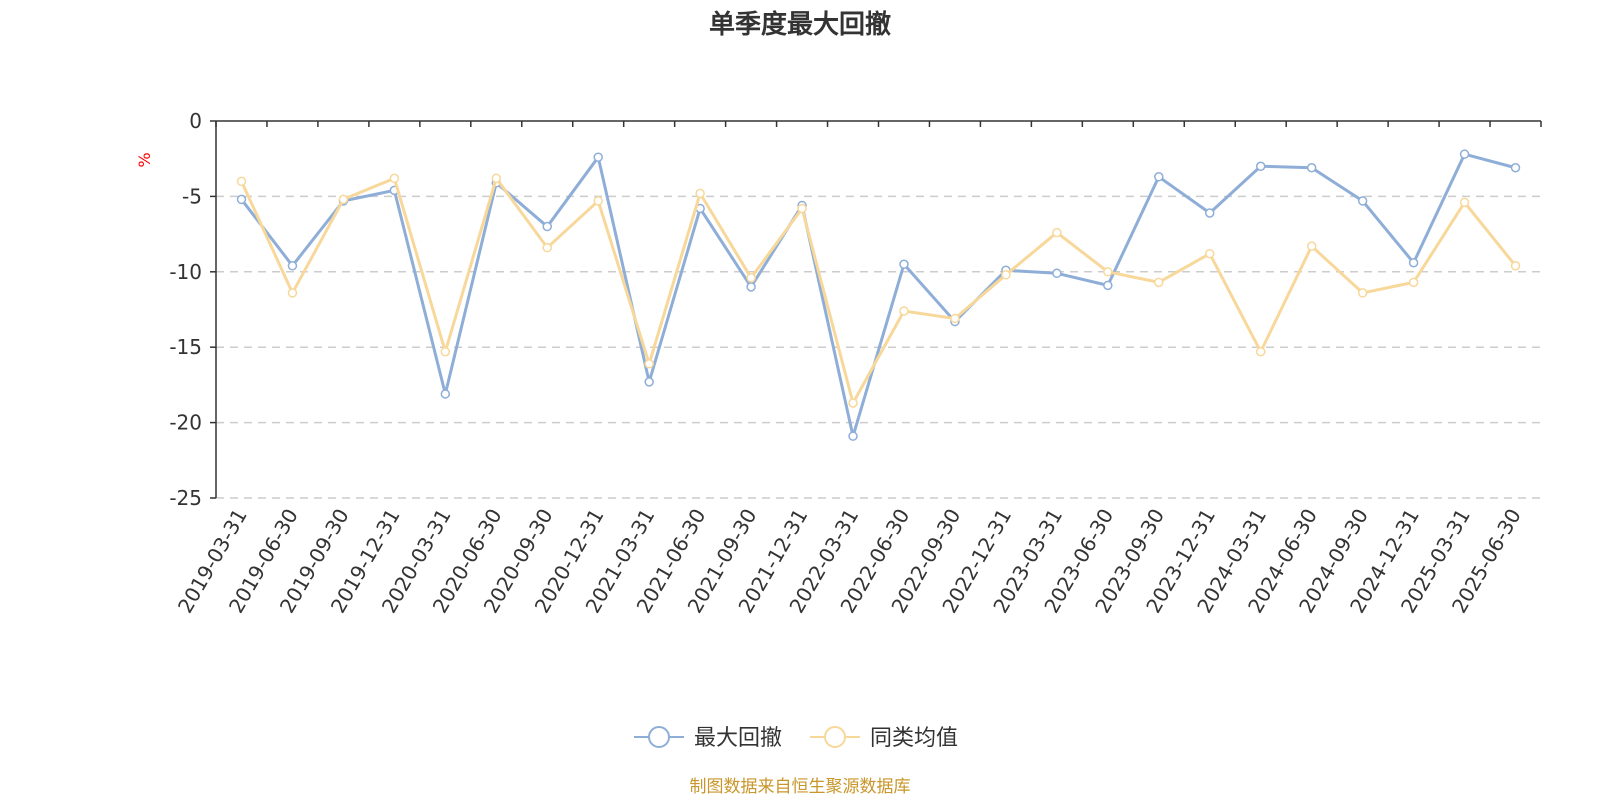 This screenshot has height=800, width=1600. I want to click on legend-item-series-1: 同类均值, so click(884, 738).